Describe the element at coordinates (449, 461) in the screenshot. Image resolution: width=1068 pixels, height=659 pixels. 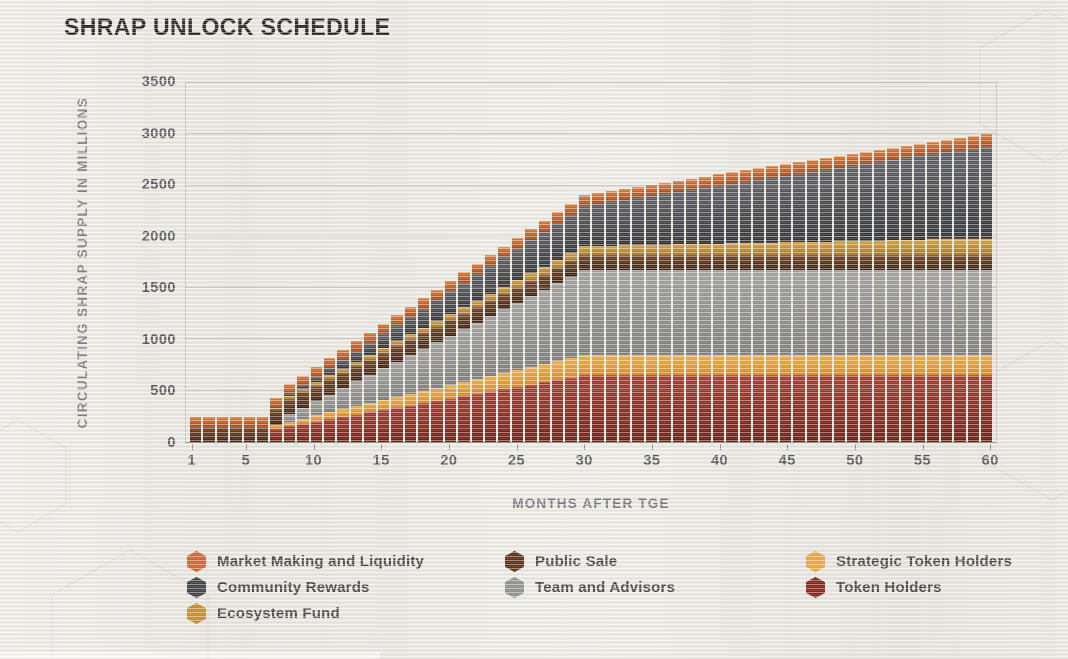
I see `x-tick-20: 20` at that location.